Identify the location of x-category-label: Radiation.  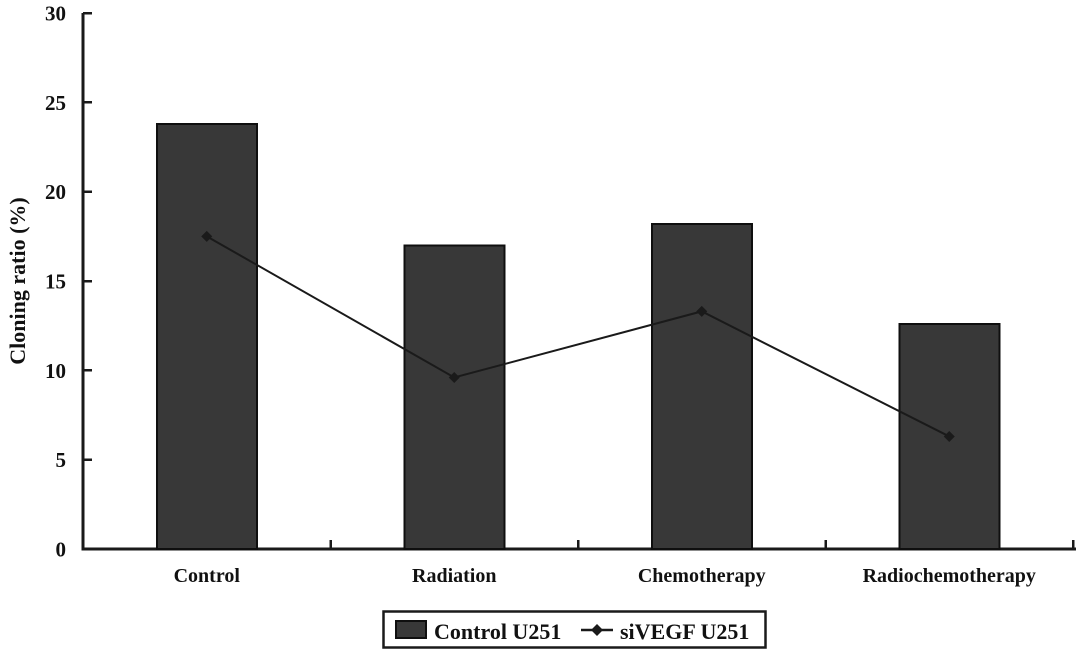
(454, 576).